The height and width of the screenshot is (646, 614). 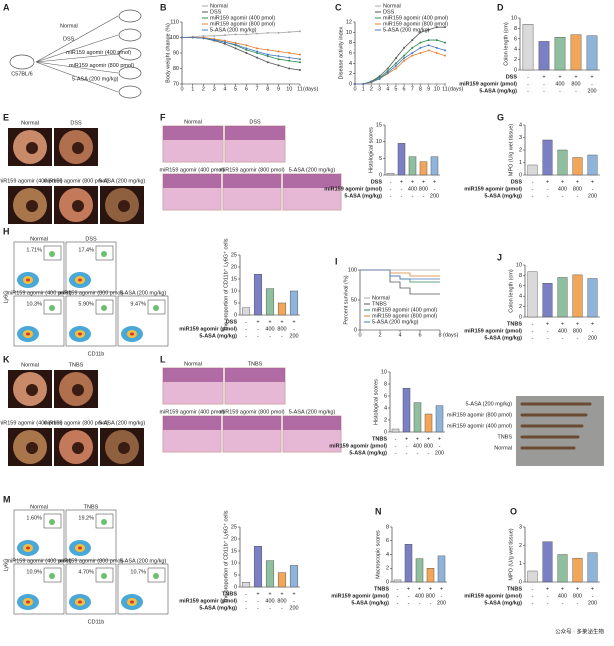 I want to click on panel-letter: E, so click(x=6, y=117).